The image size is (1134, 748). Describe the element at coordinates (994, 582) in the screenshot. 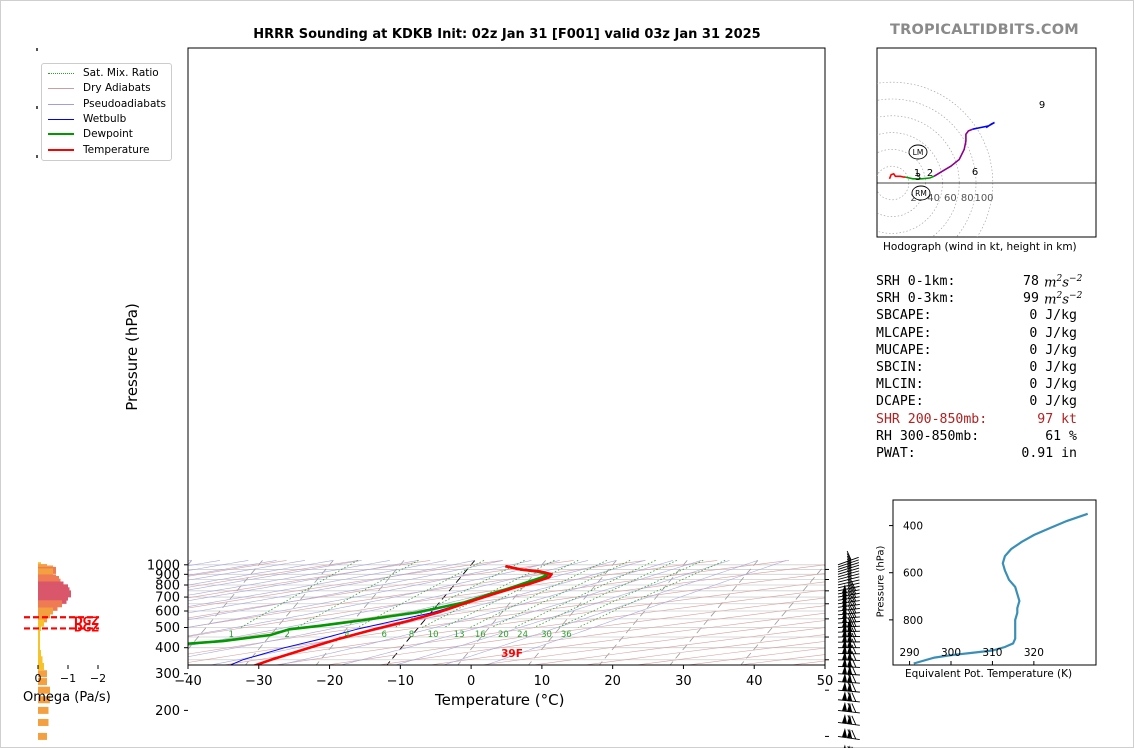

I see `theta-e-frame` at that location.